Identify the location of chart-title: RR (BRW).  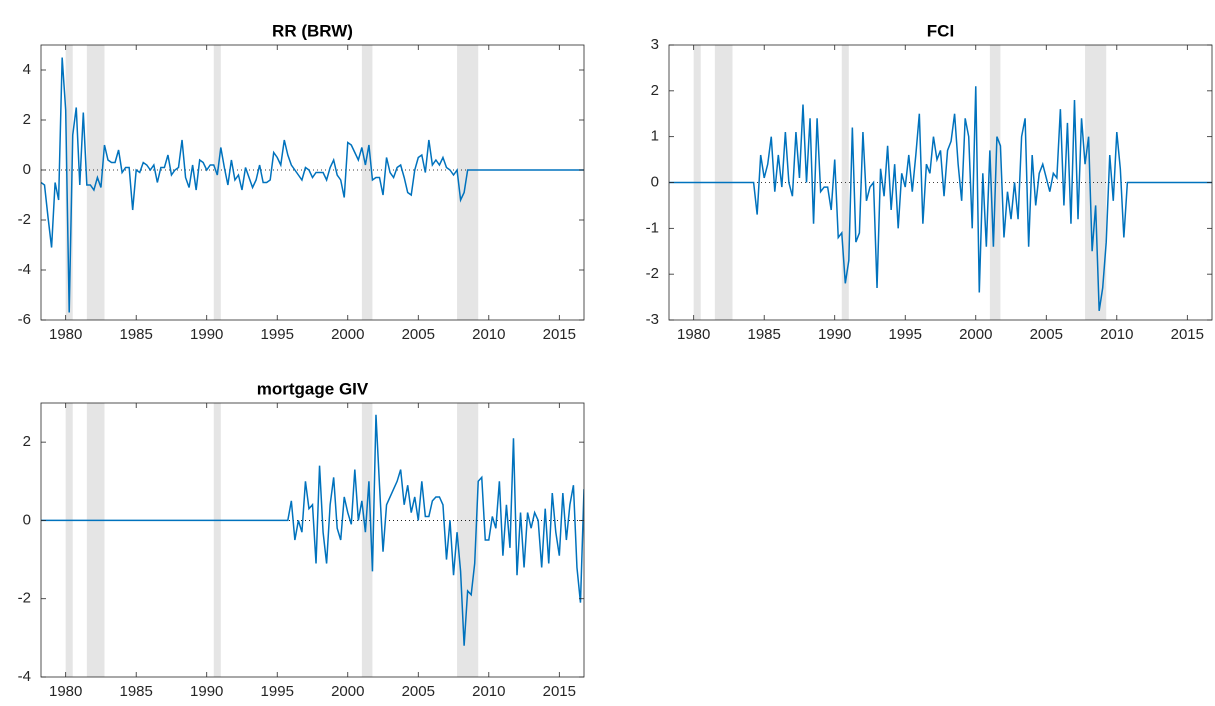
(312, 30).